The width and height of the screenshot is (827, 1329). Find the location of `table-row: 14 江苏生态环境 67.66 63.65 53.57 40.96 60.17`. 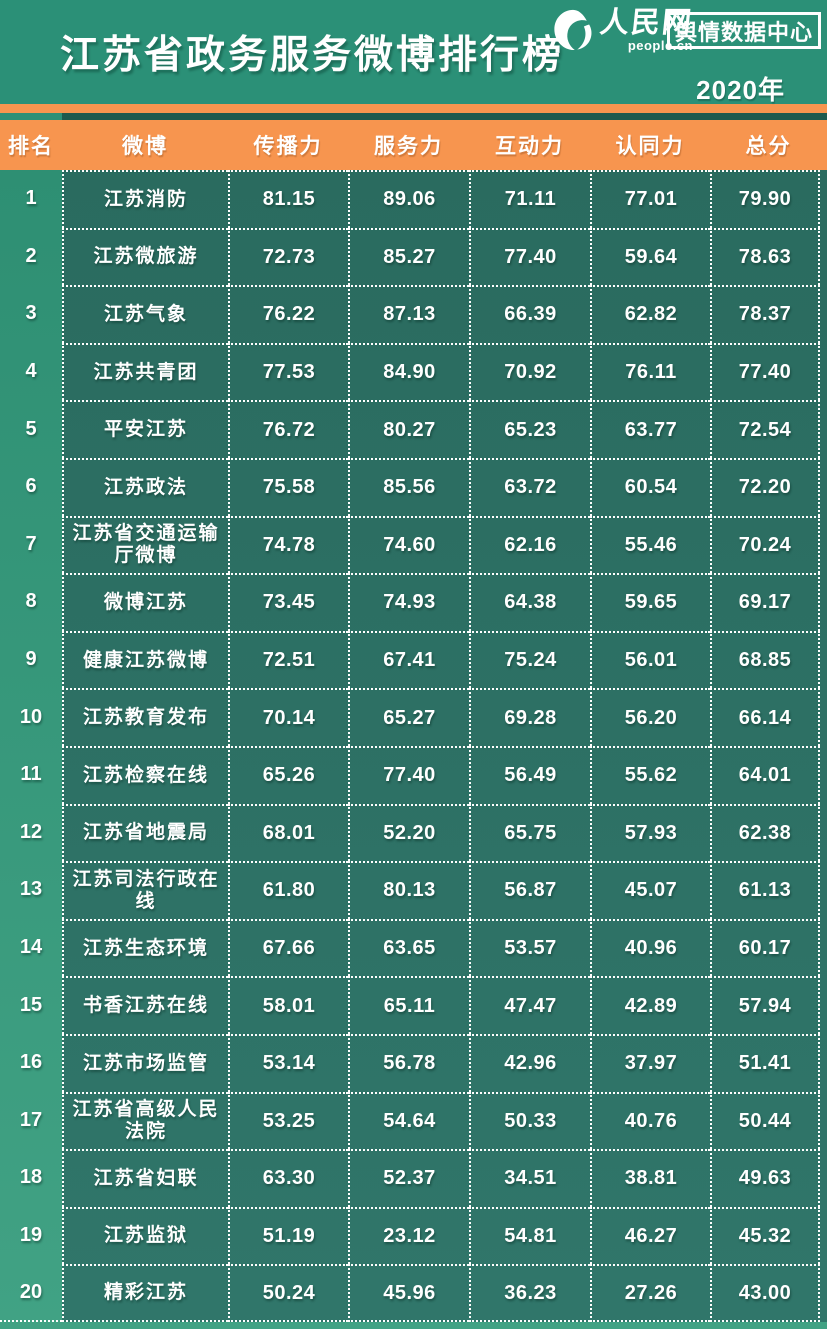

table-row: 14 江苏生态环境 67.66 63.65 53.57 40.96 60.17 is located at coordinates (410, 947).